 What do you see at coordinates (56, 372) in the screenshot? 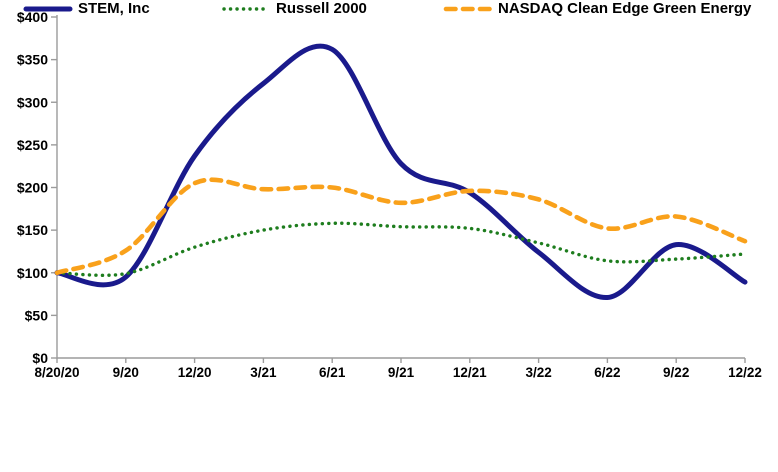
I see `svg-text: 8/20/20` at bounding box center [56, 372].